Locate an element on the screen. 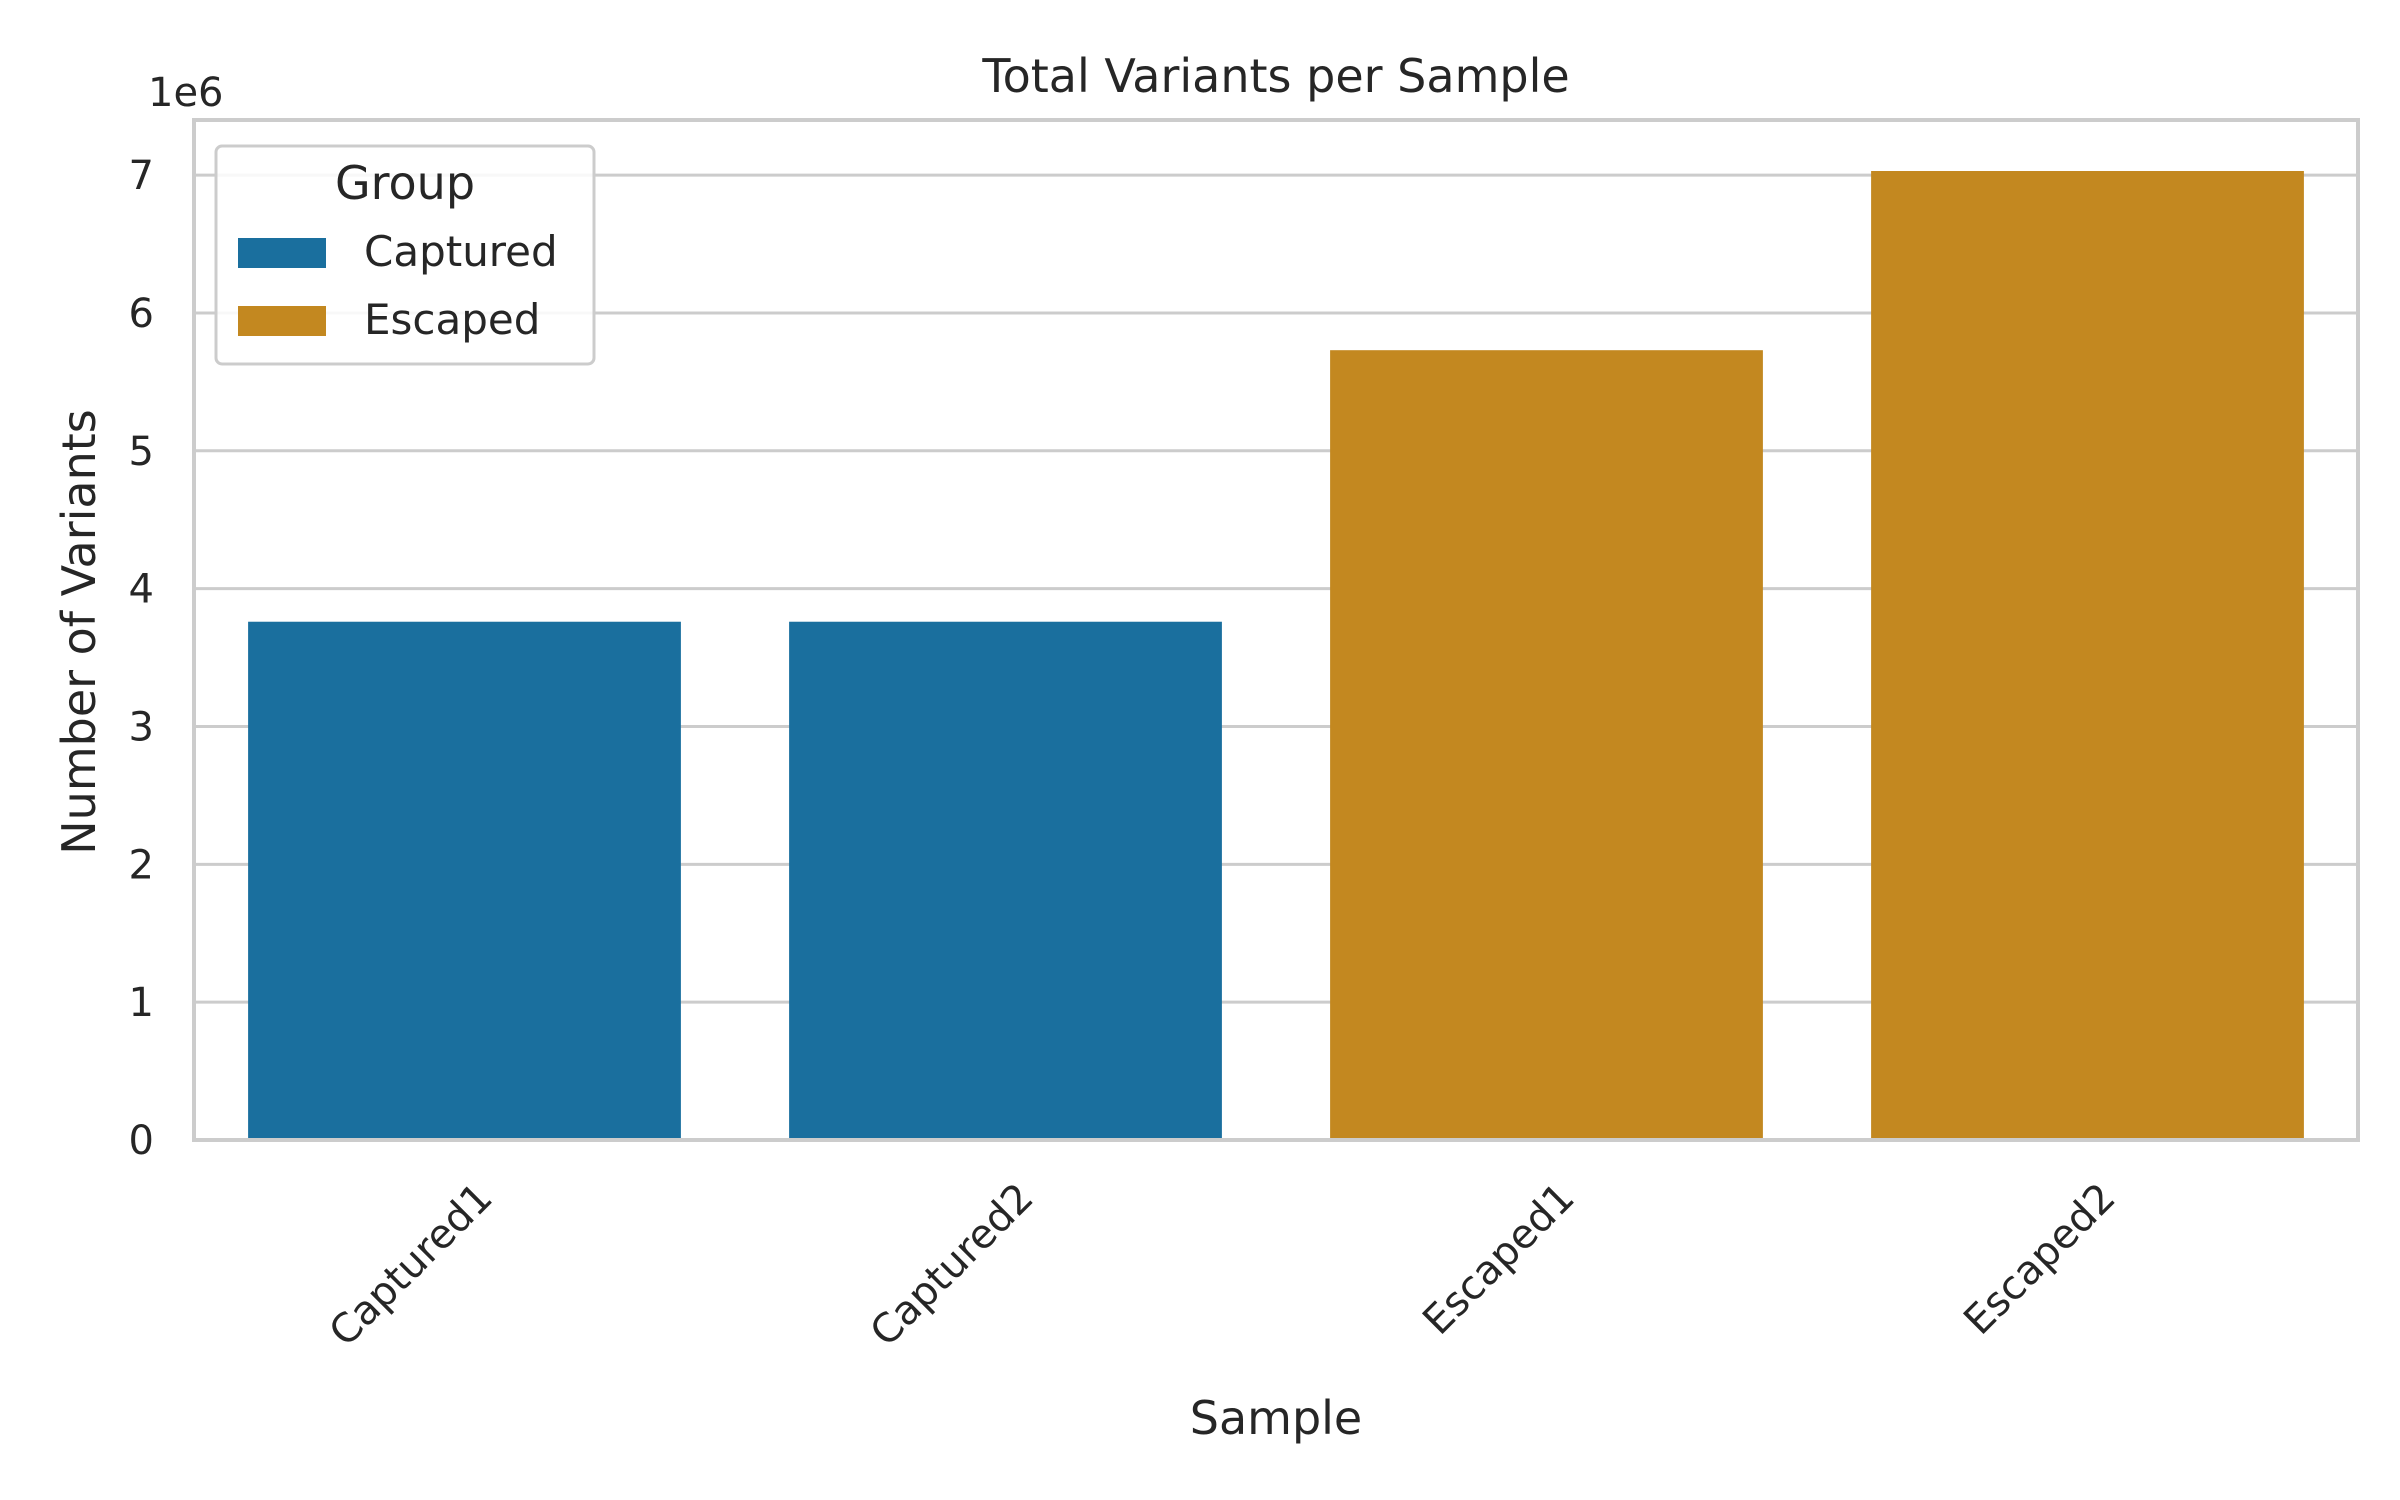 The height and width of the screenshot is (1500, 2400). x-tick-labels: Captured1 Captured2 Escaped1 Escaped2 is located at coordinates (1223, 1265).